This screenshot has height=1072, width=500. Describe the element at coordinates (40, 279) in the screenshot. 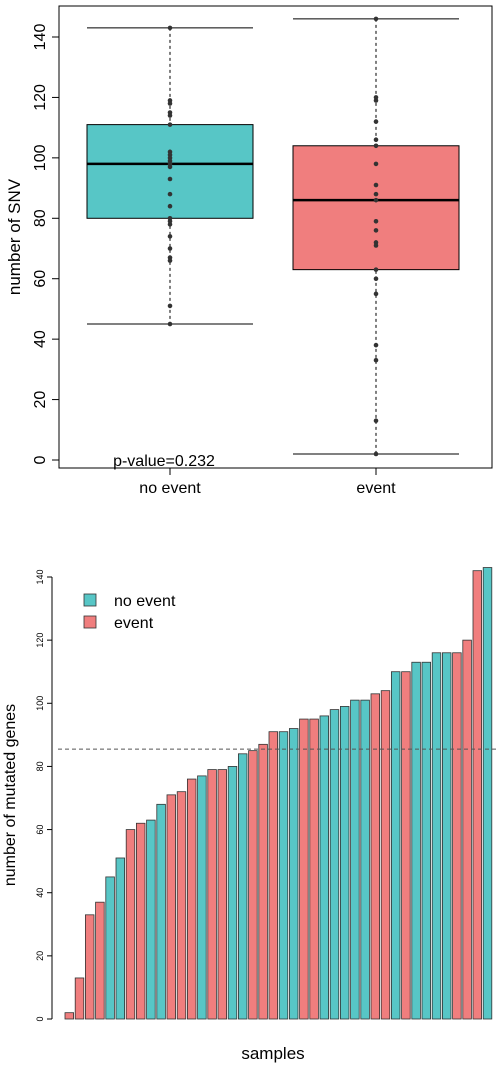

I see `boxplot-y-tick-label: 60` at that location.